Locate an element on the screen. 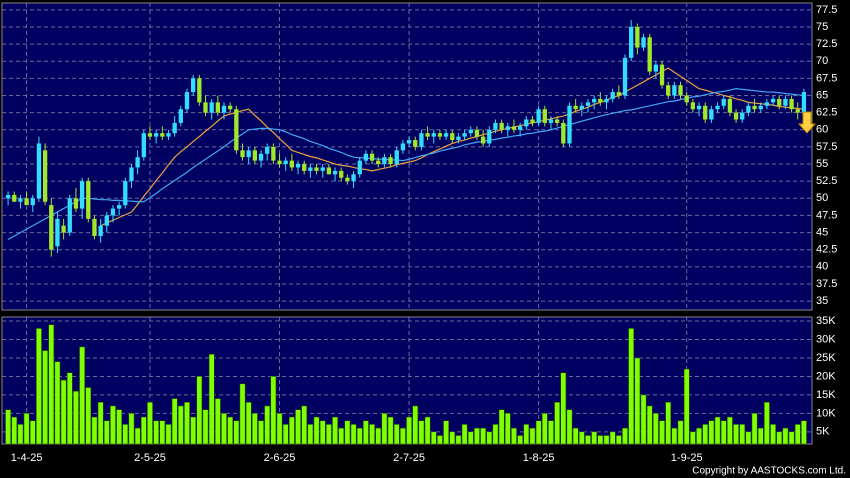  x-tick-label: 2-7-25 is located at coordinates (409, 458).